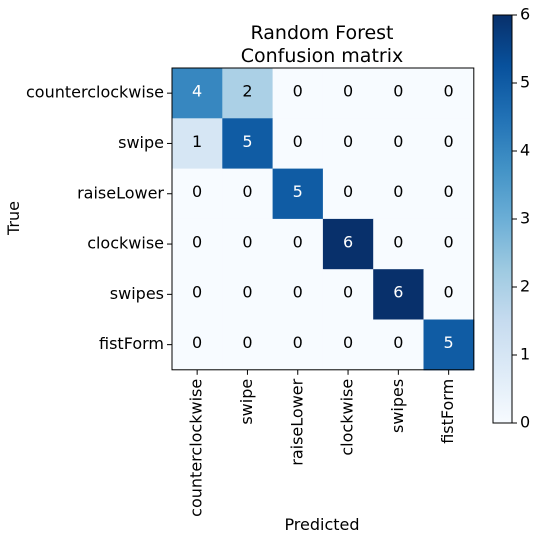 The width and height of the screenshot is (537, 540). Describe the element at coordinates (321, 33) in the screenshot. I see `chart-title-line1: Random Forest` at that location.